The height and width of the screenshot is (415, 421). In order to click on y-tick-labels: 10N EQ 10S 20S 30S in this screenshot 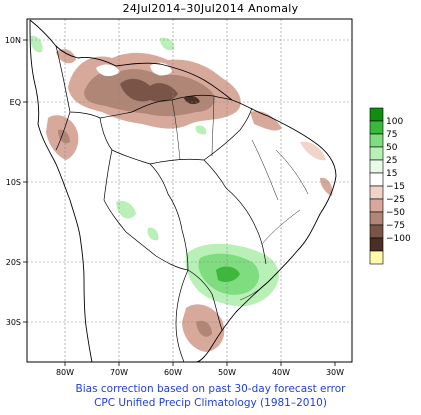, I will do `click(13, 181)`.